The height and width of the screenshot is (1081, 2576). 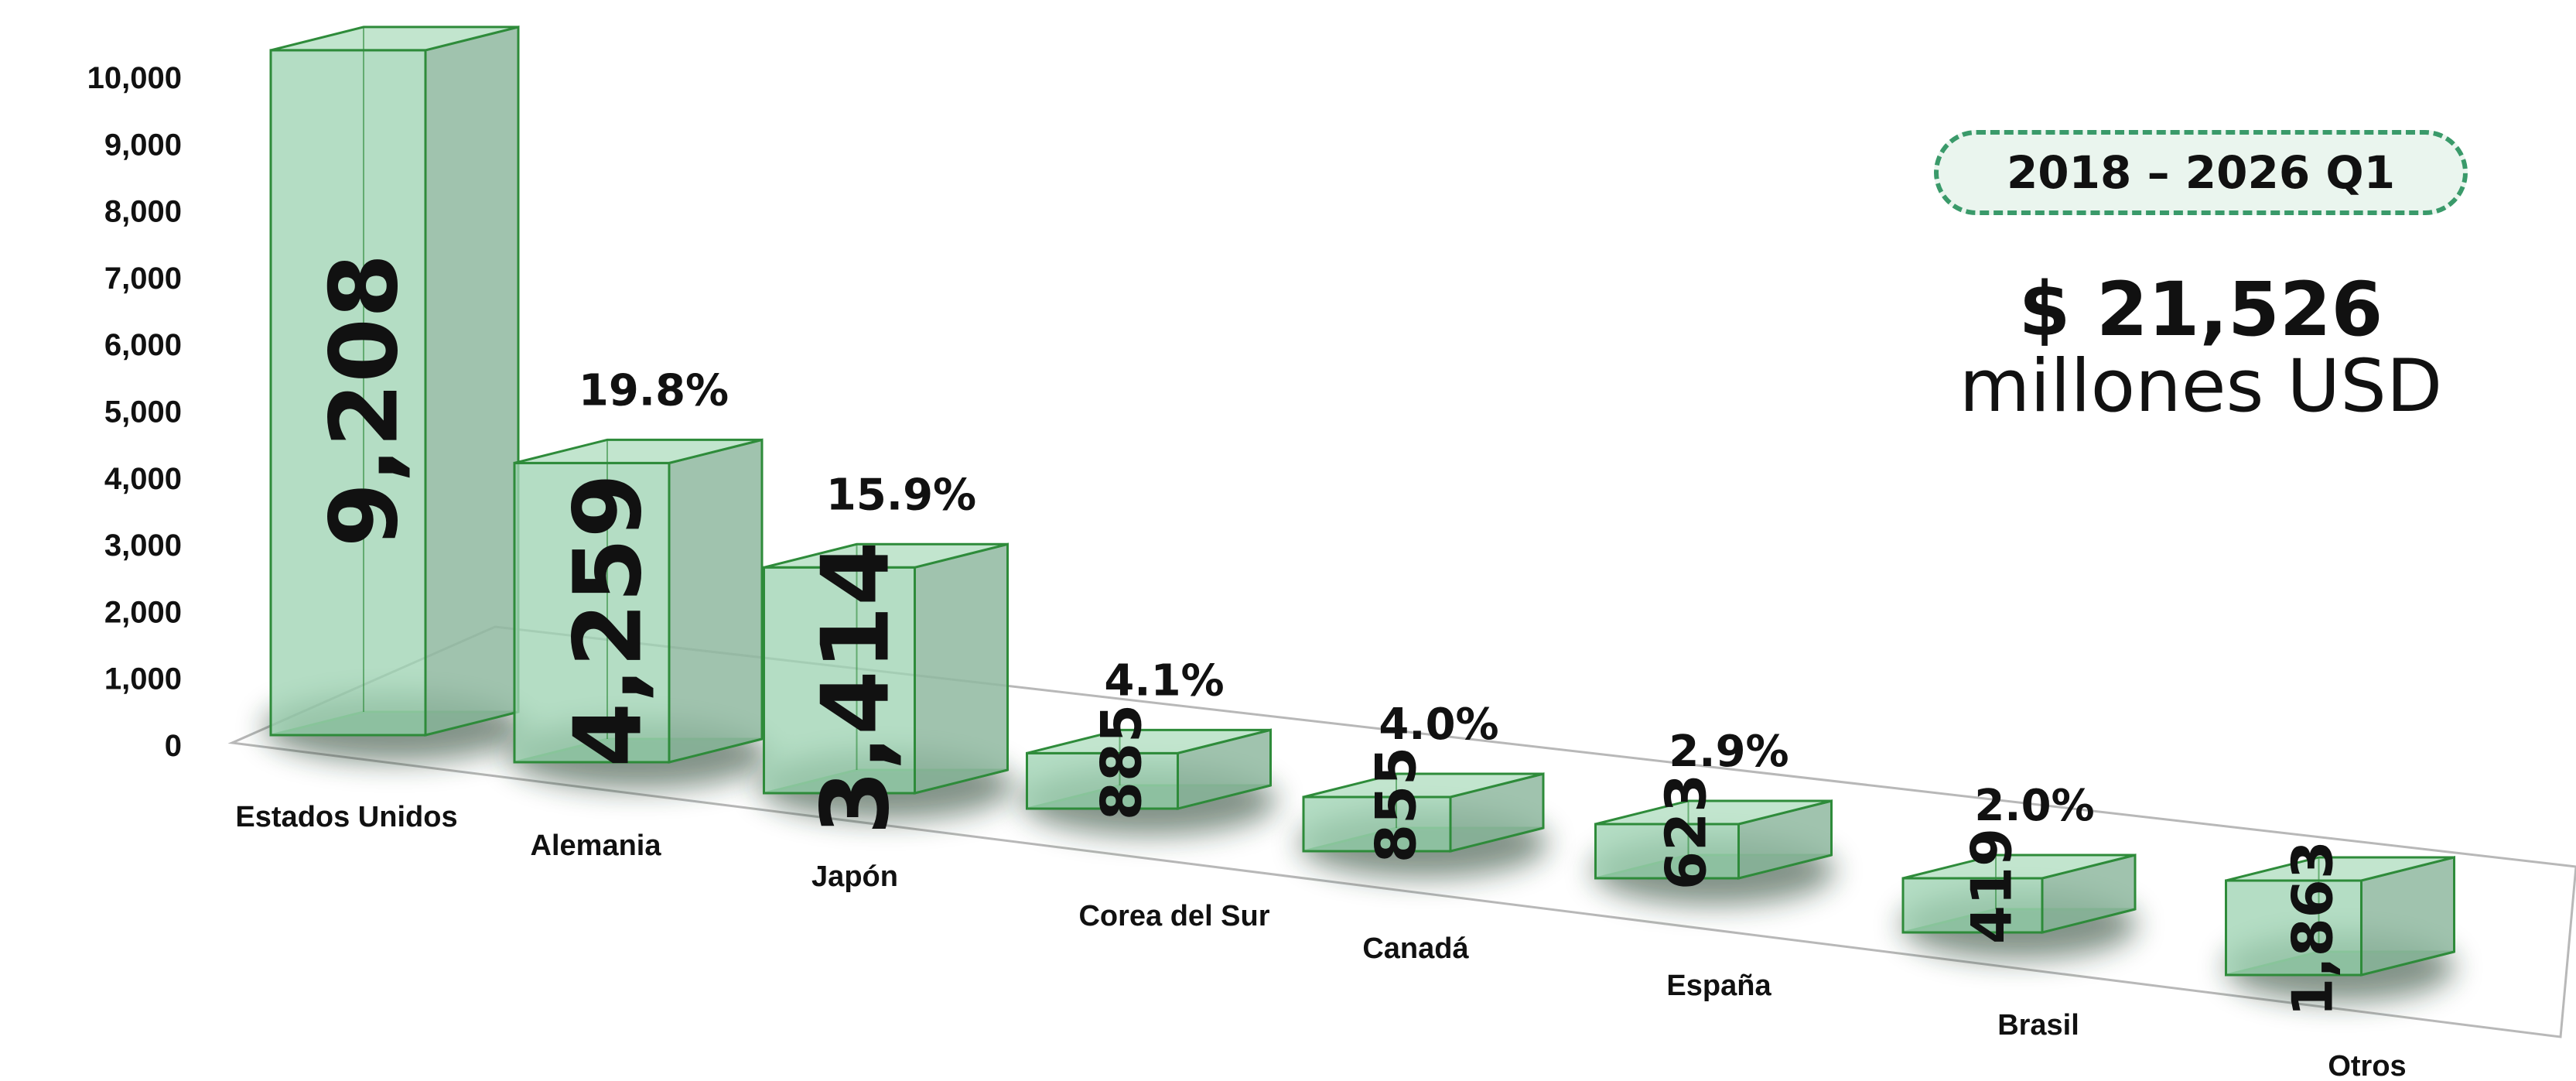 What do you see at coordinates (2201, 386) in the screenshot?
I see `total-unit: millones USD` at bounding box center [2201, 386].